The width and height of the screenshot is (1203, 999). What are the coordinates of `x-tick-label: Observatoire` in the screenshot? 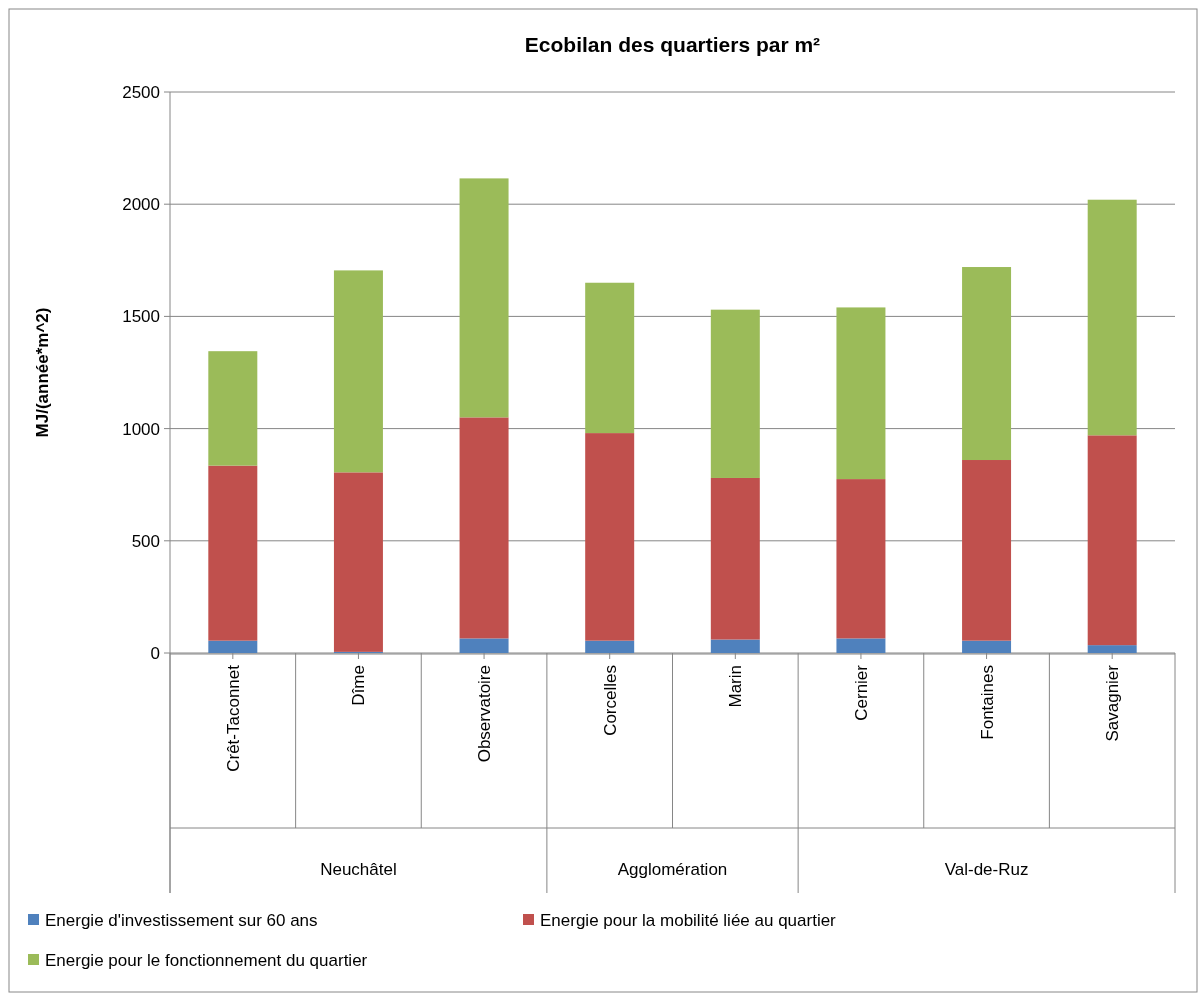 It's located at (485, 714).